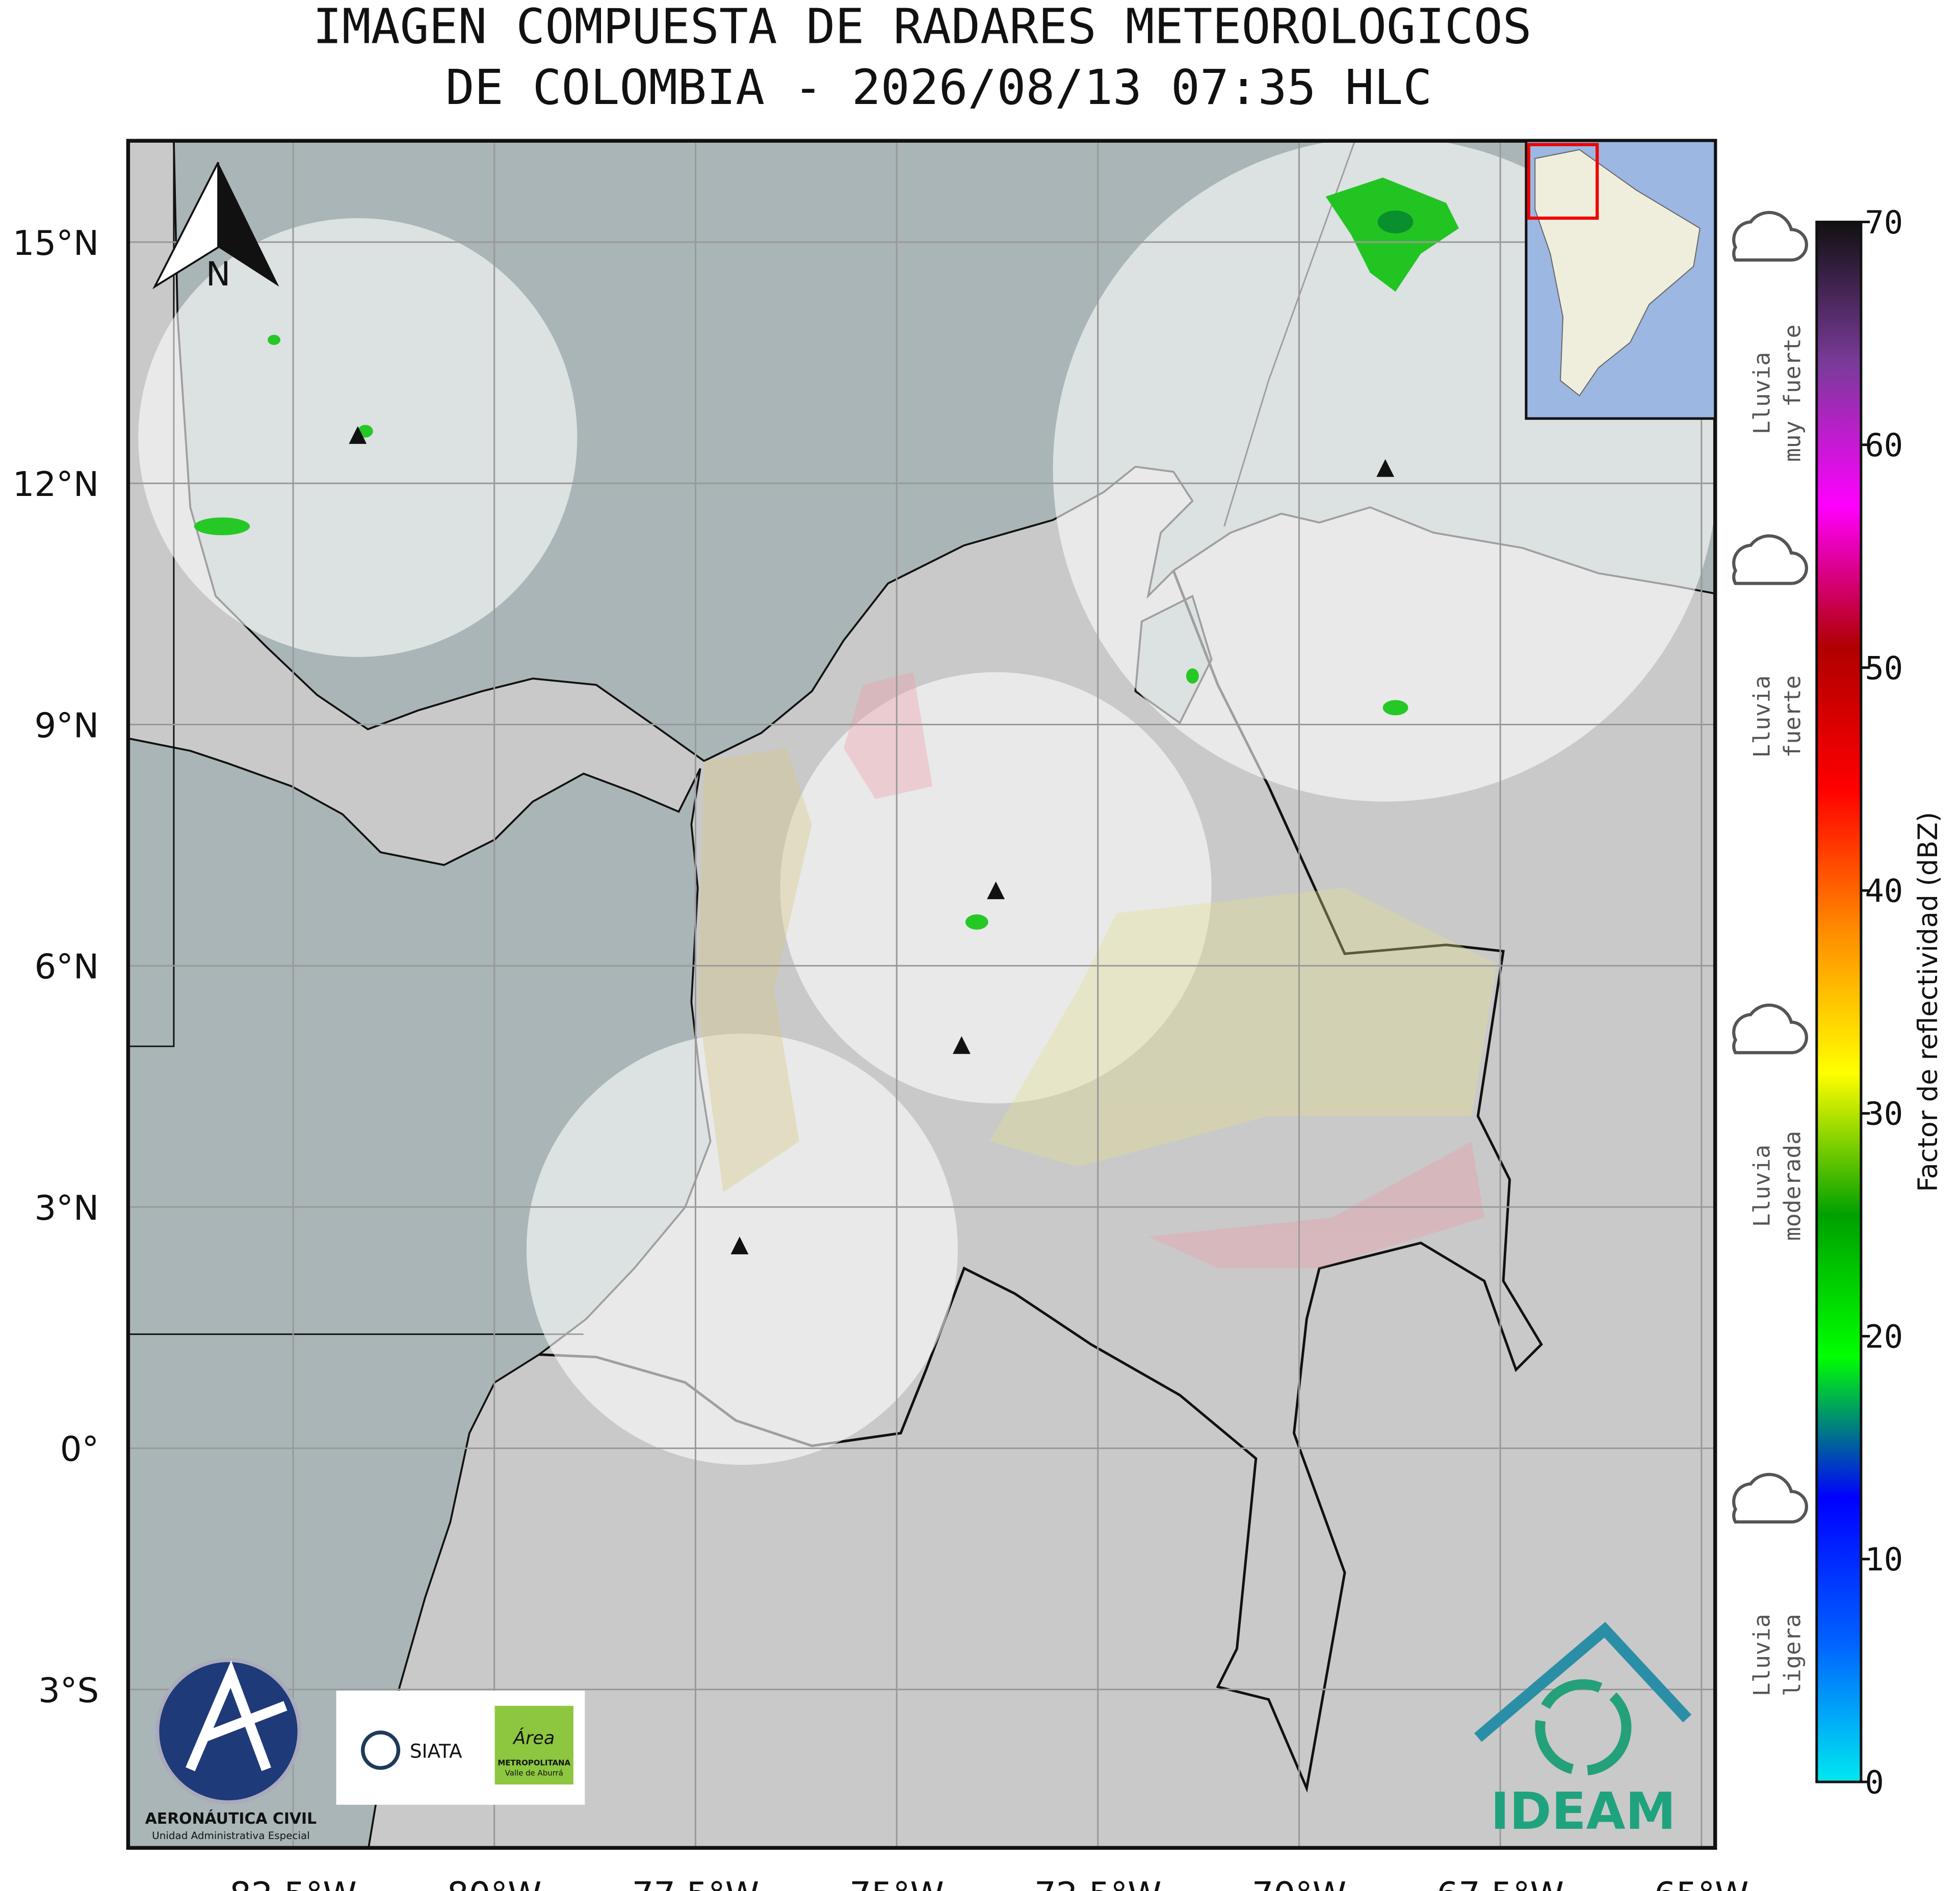 The image size is (1960, 1891). What do you see at coordinates (1884, 891) in the screenshot?
I see `colorbar-tick-label: 40` at bounding box center [1884, 891].